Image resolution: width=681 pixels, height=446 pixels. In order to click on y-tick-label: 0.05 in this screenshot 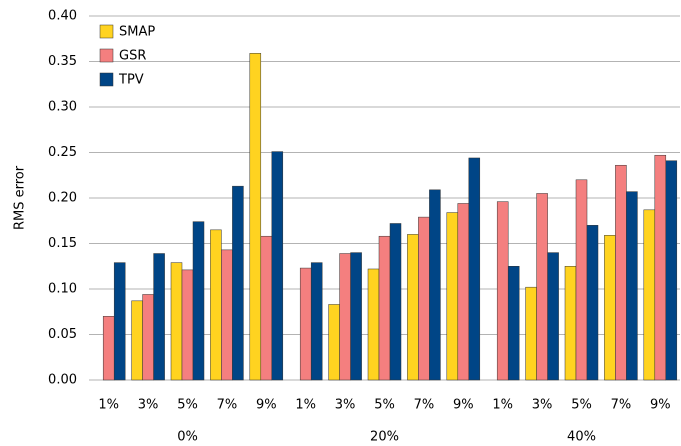, I will do `click(62, 334)`.